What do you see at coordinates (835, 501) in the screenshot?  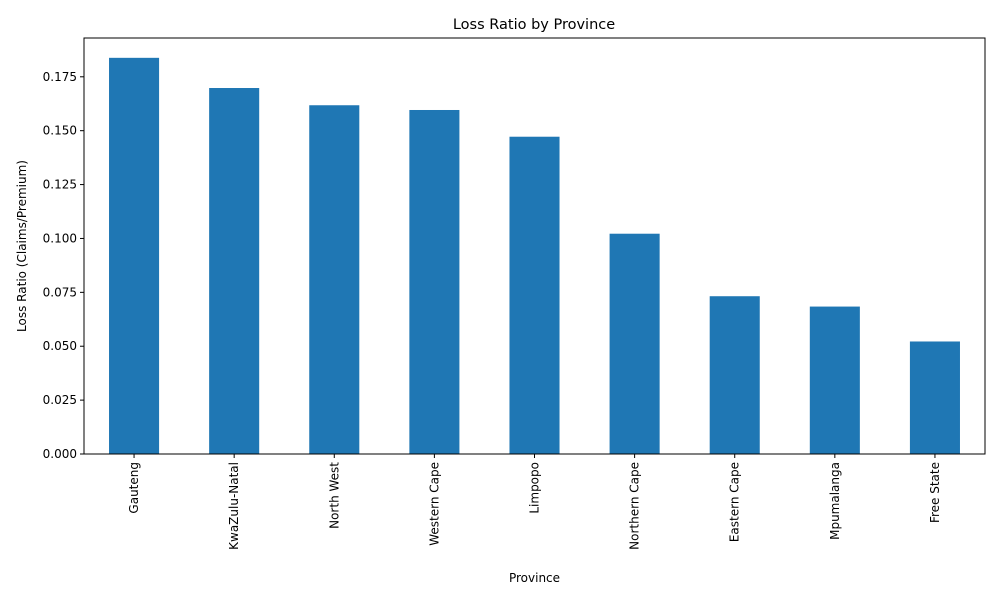 I see `x-tick-label: Mpumalanga` at bounding box center [835, 501].